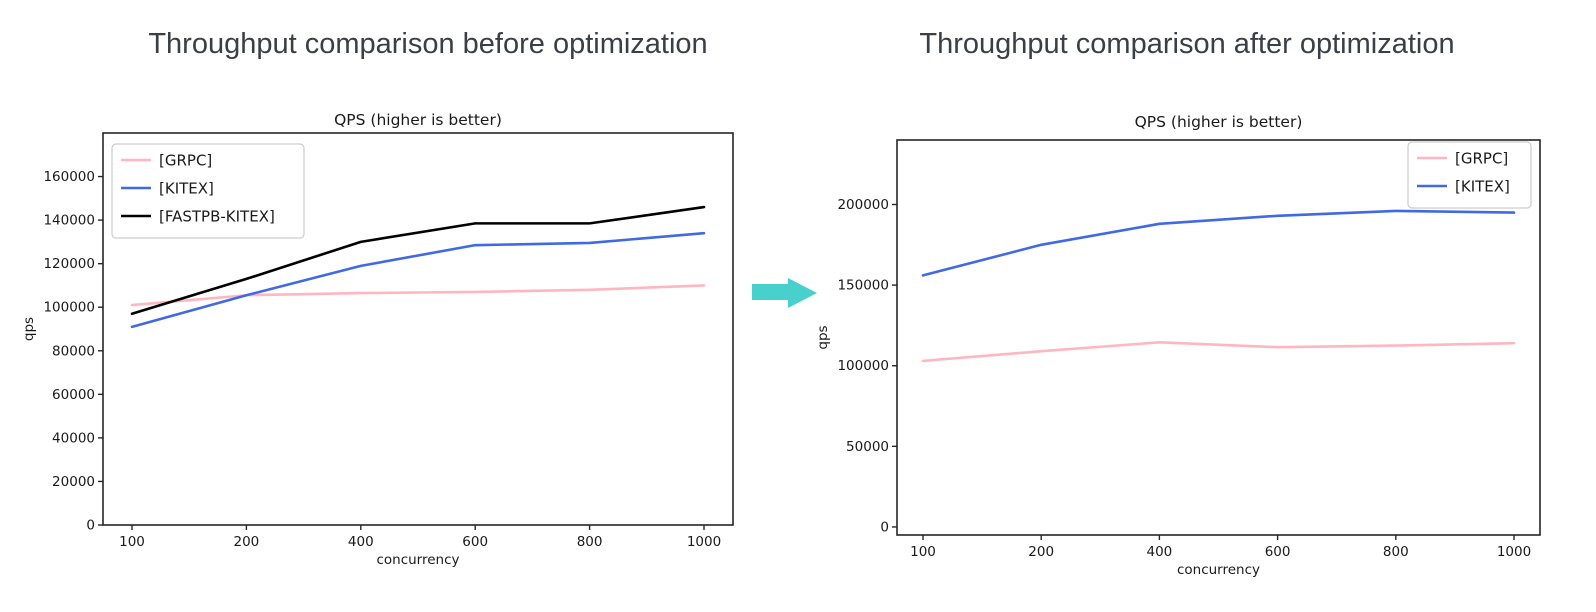  I want to click on y-tick-label: 140000, so click(69, 221).